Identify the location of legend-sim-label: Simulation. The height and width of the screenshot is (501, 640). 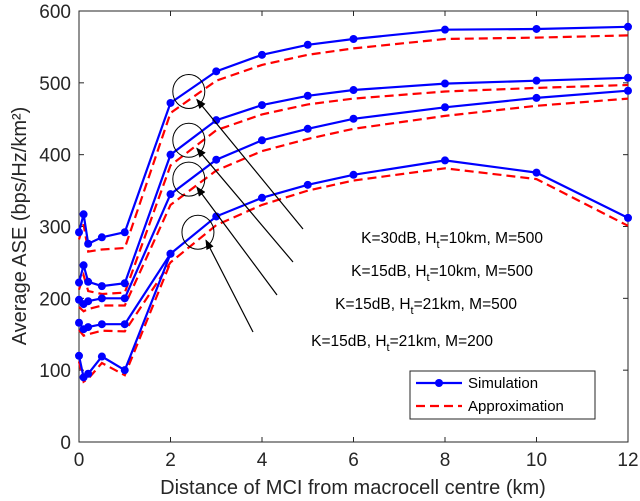
(503, 383).